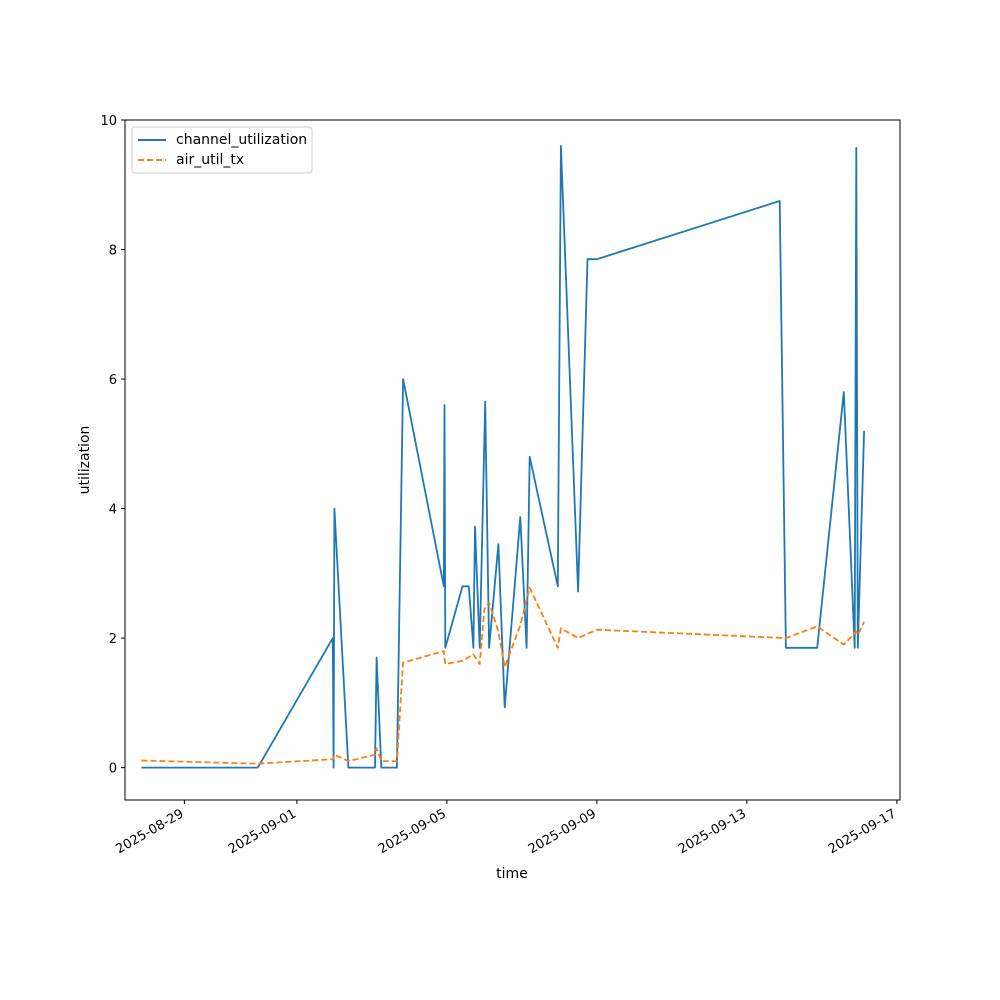 The height and width of the screenshot is (1000, 1000). I want to click on y-tick-label: 4, so click(113, 510).